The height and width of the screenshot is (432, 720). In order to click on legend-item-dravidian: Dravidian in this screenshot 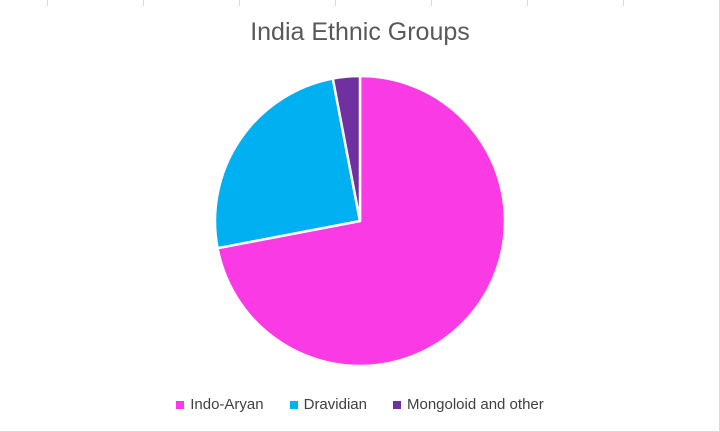, I will do `click(328, 404)`.